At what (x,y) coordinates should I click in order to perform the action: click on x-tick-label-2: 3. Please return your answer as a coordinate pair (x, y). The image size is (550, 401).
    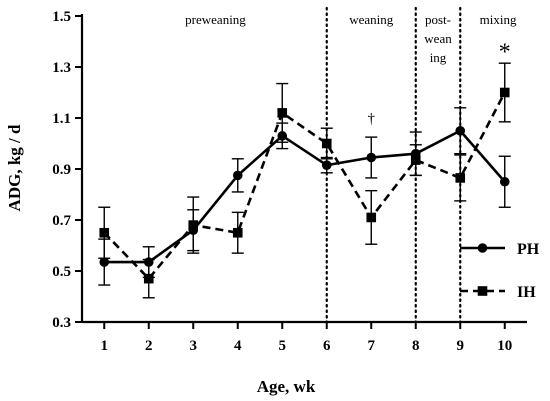
    Looking at the image, I should click on (194, 346).